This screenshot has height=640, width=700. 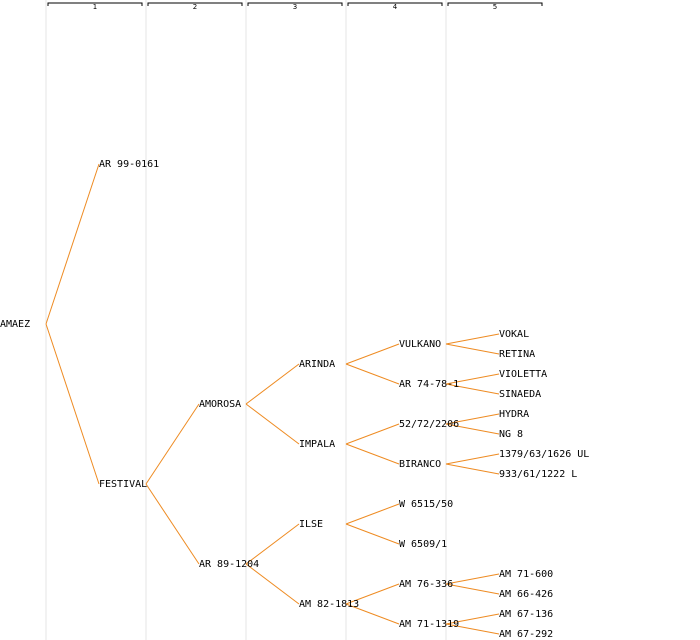 What do you see at coordinates (526, 634) in the screenshot?
I see `ancestor-name: AM 67-292` at bounding box center [526, 634].